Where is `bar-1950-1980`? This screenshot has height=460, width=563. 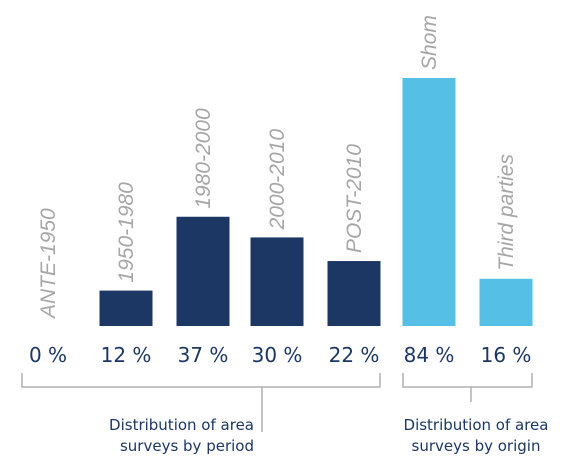 bar-1950-1980 is located at coordinates (126, 308).